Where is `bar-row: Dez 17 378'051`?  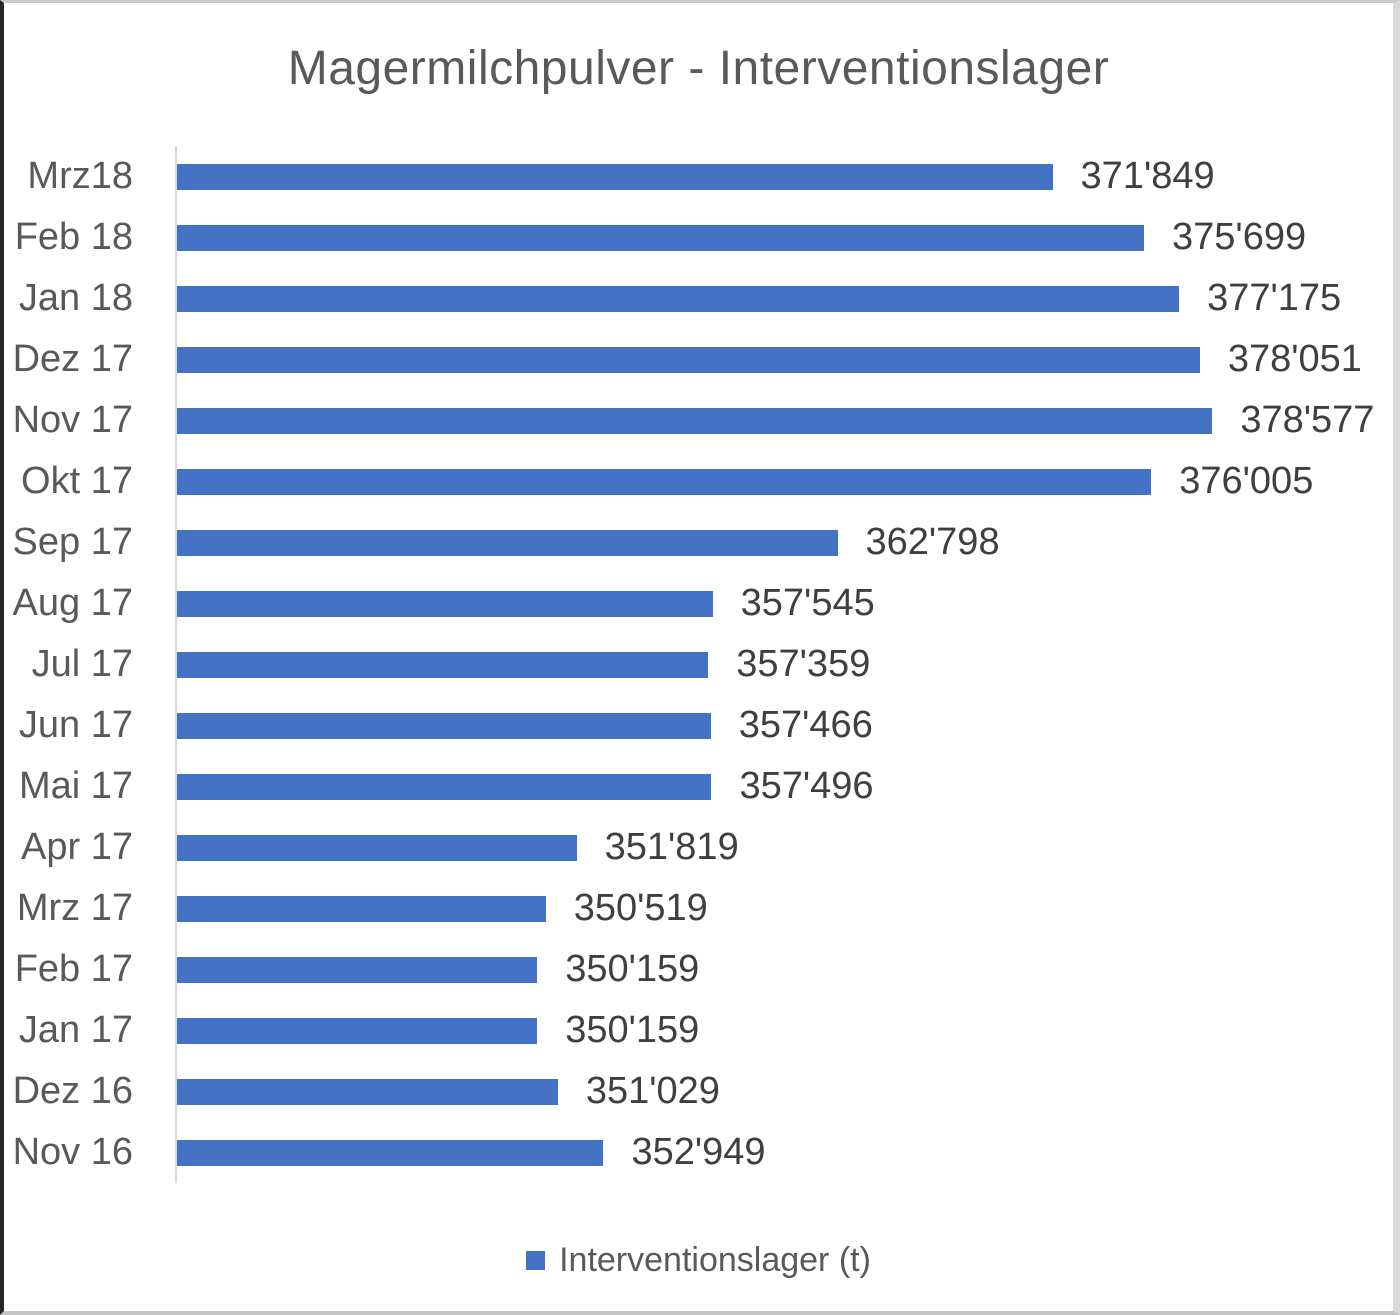
bar-row: Dez 17 378'051 is located at coordinates (684, 359).